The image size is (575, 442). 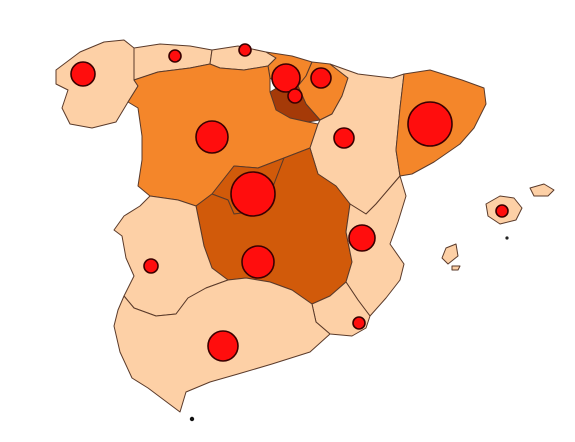 What do you see at coordinates (362, 238) in the screenshot?
I see `bubble-comunidad-valenciana` at bounding box center [362, 238].